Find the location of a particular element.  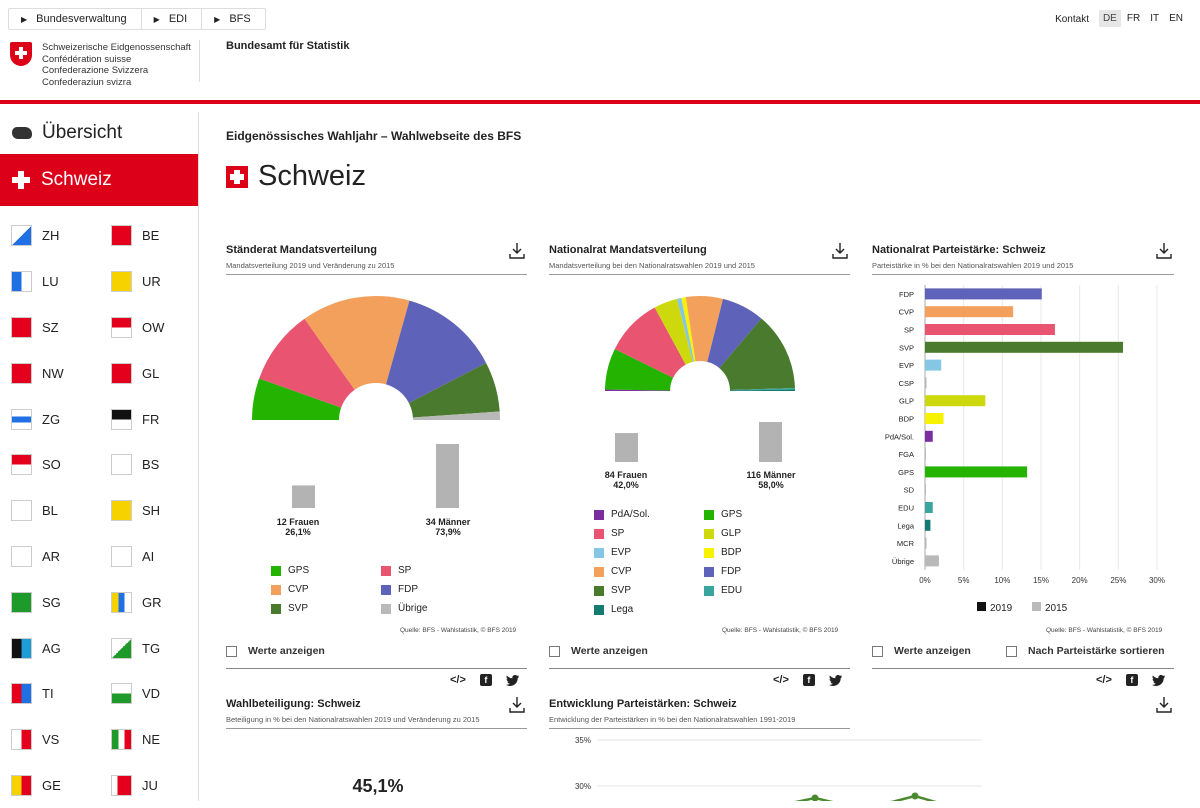

sidebar-item-ow: OW is located at coordinates (149, 328).